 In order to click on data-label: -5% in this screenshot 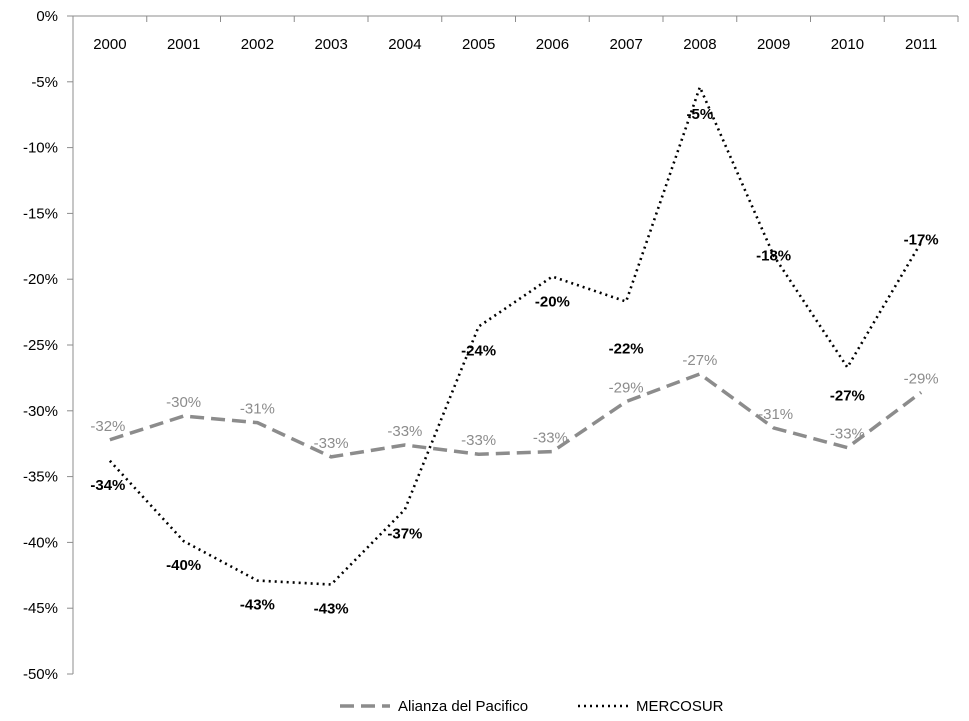, I will do `click(700, 114)`.